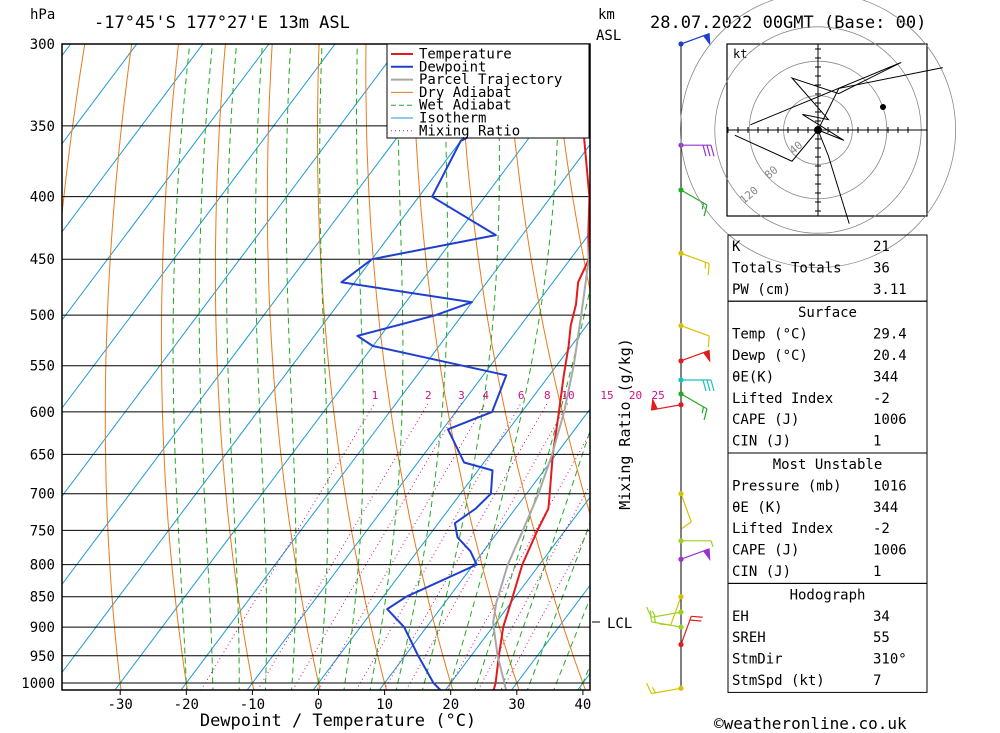 This screenshot has width=1000, height=733. I want to click on temperature-tick-label: 0, so click(318, 705).